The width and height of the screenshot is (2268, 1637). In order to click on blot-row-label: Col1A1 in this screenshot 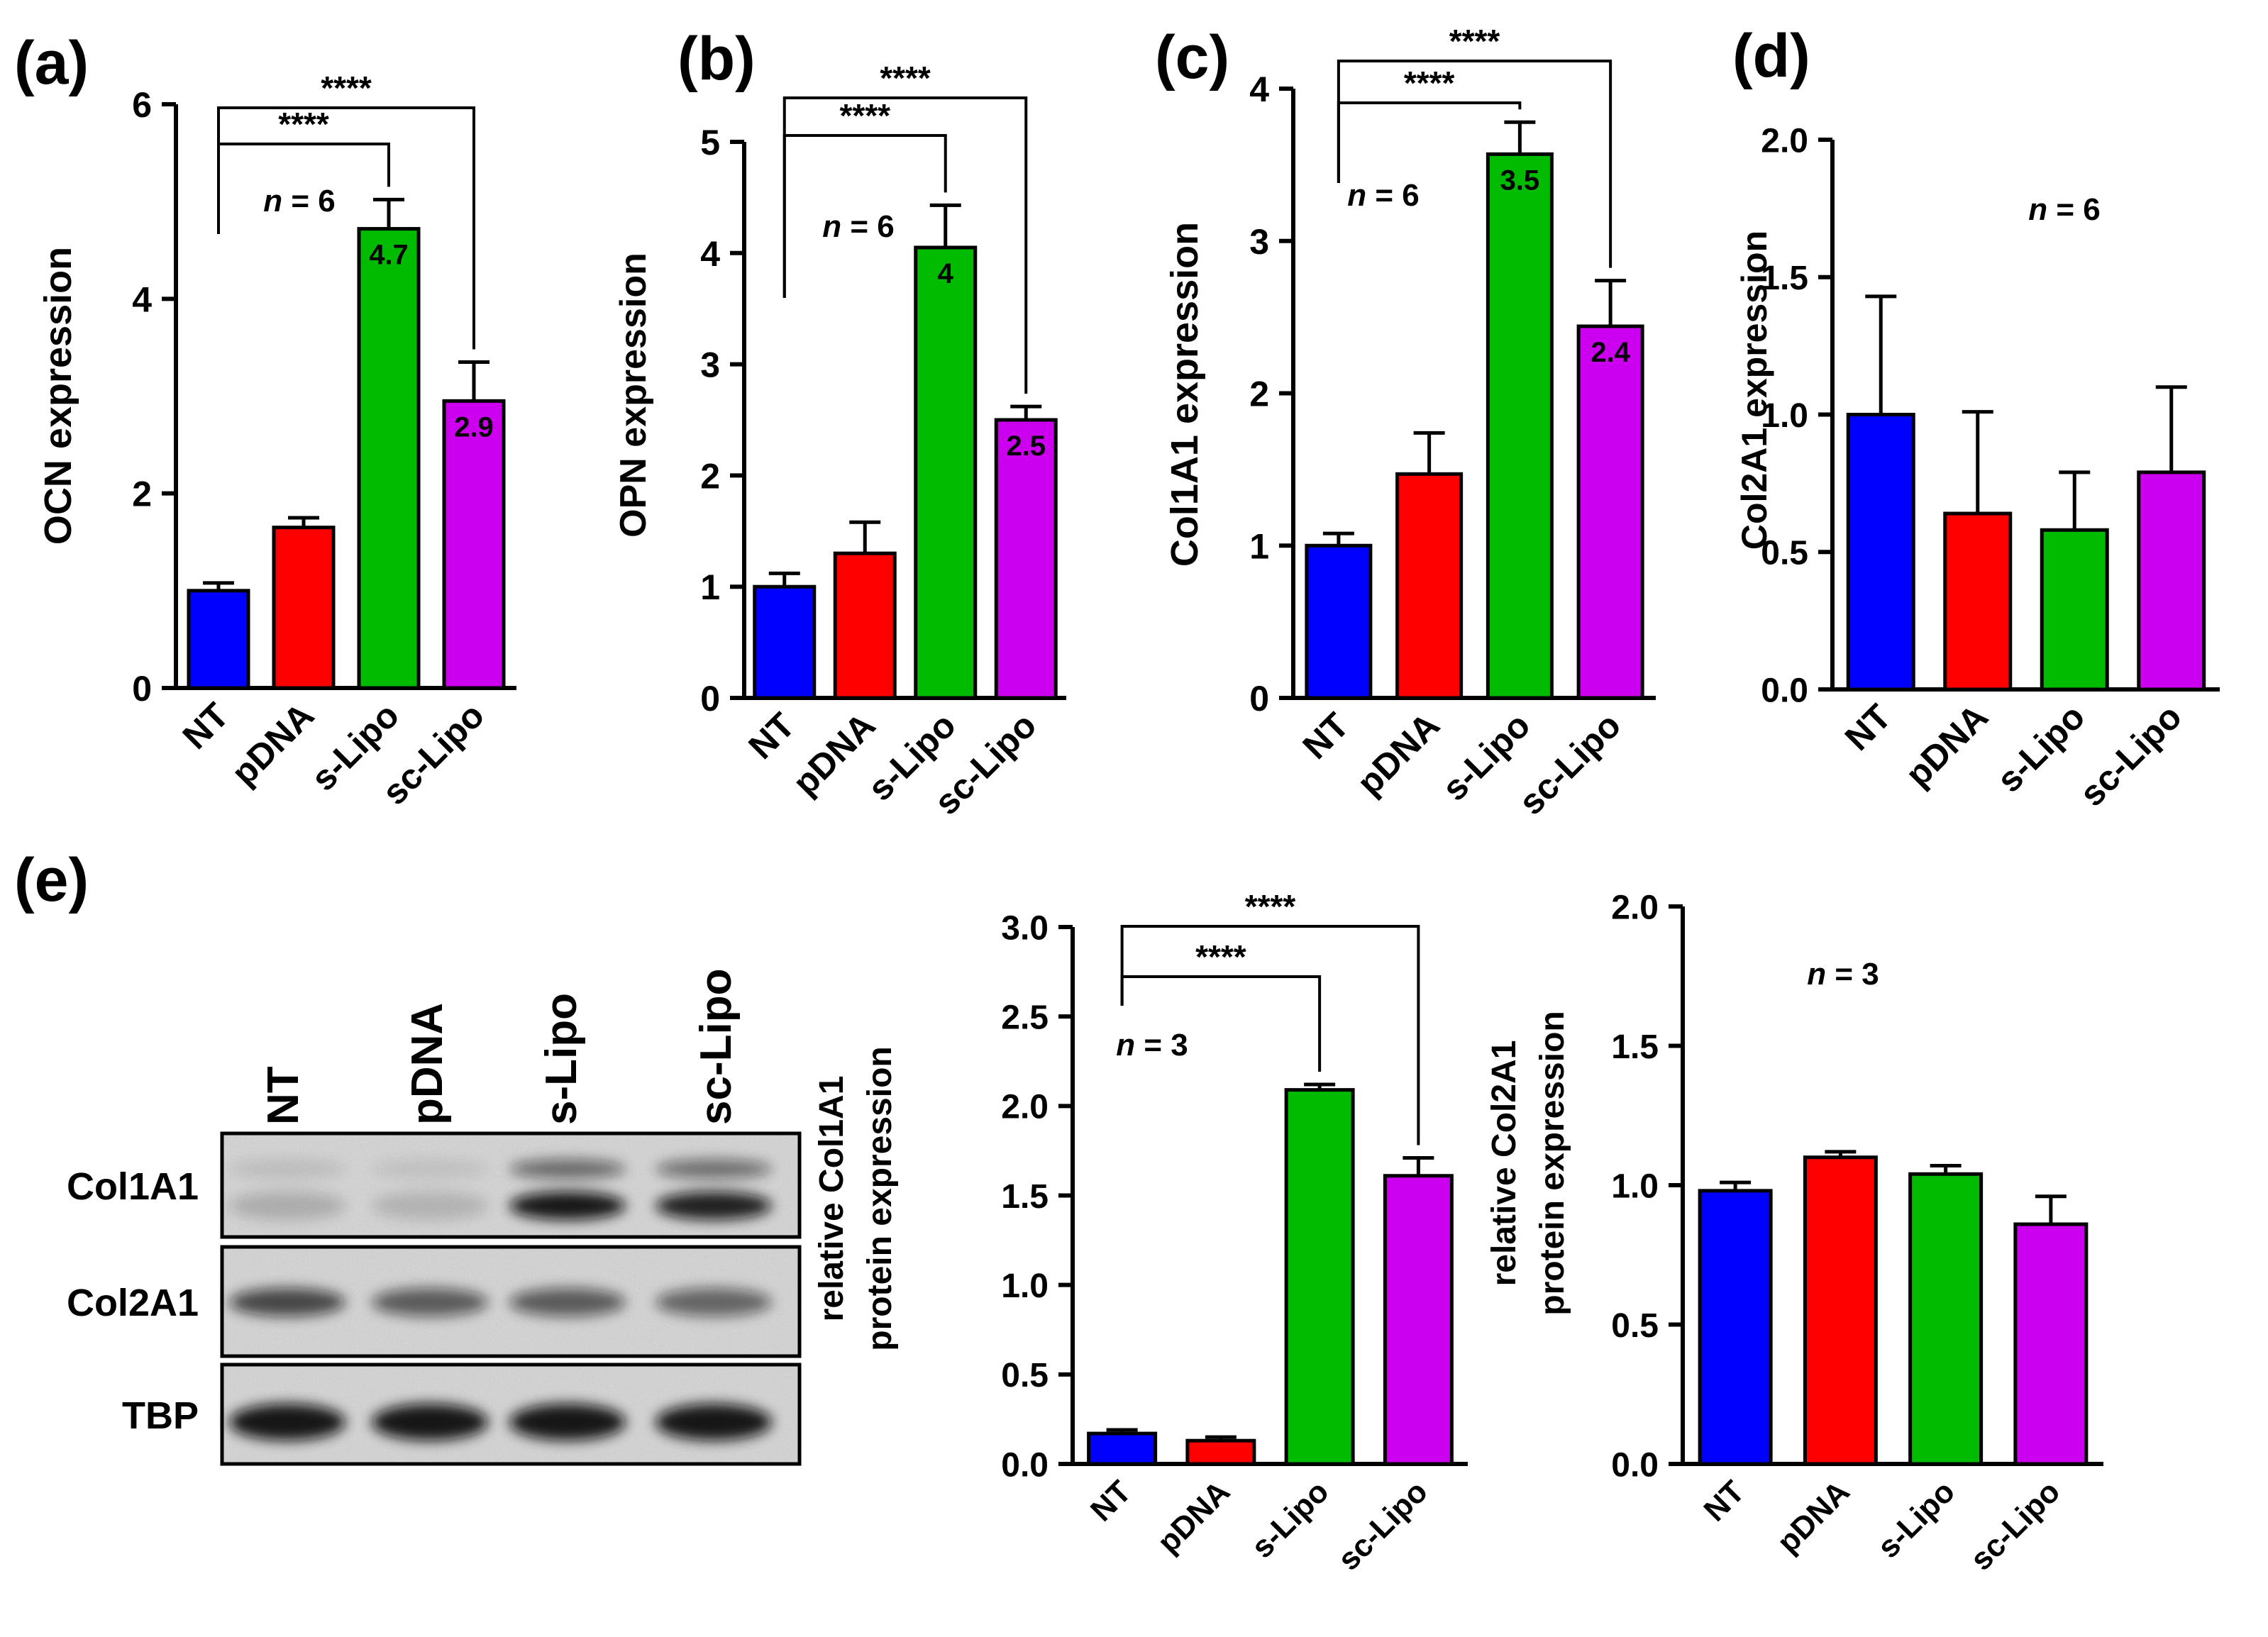, I will do `click(133, 1186)`.